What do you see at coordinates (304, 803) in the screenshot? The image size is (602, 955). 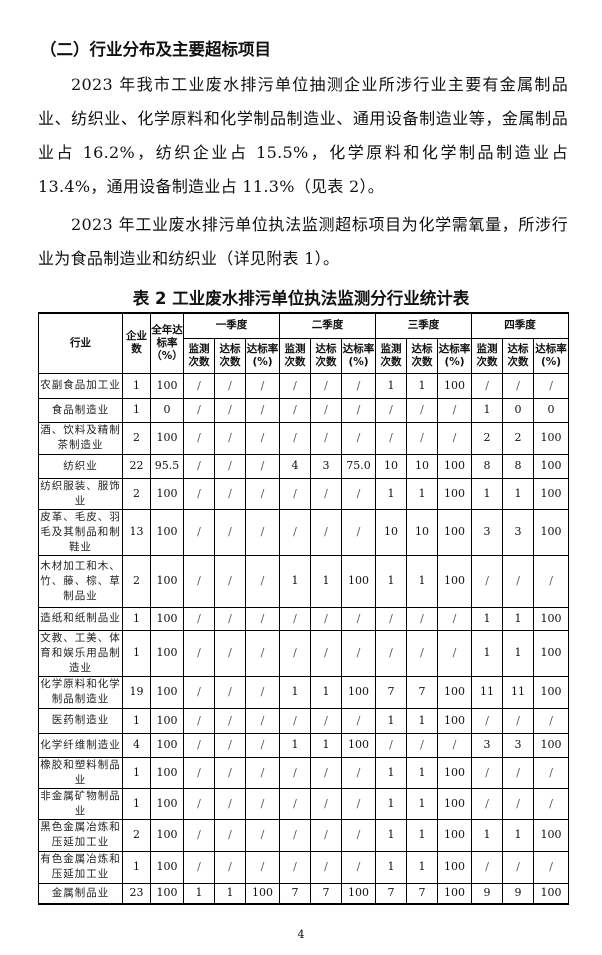 I see `table-row: 非金属矿物制品业 1 100// / / //1 1 100// /` at bounding box center [304, 803].